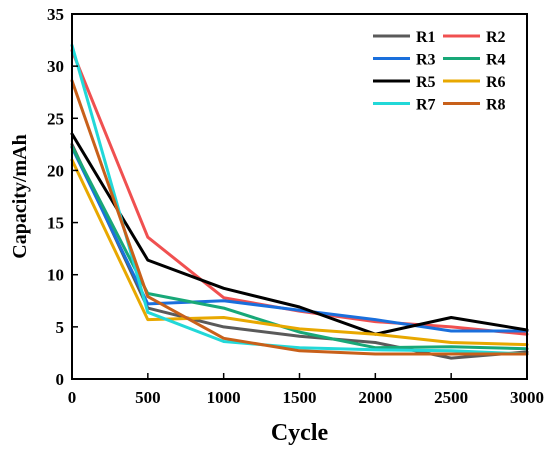 The height and width of the screenshot is (451, 550). I want to click on y-axis-title: Capacity/mAh, so click(20, 196).